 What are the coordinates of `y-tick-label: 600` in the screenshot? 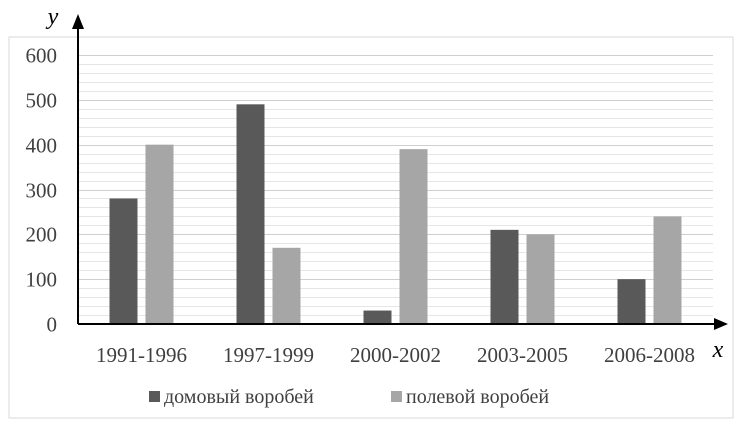 It's located at (42, 56).